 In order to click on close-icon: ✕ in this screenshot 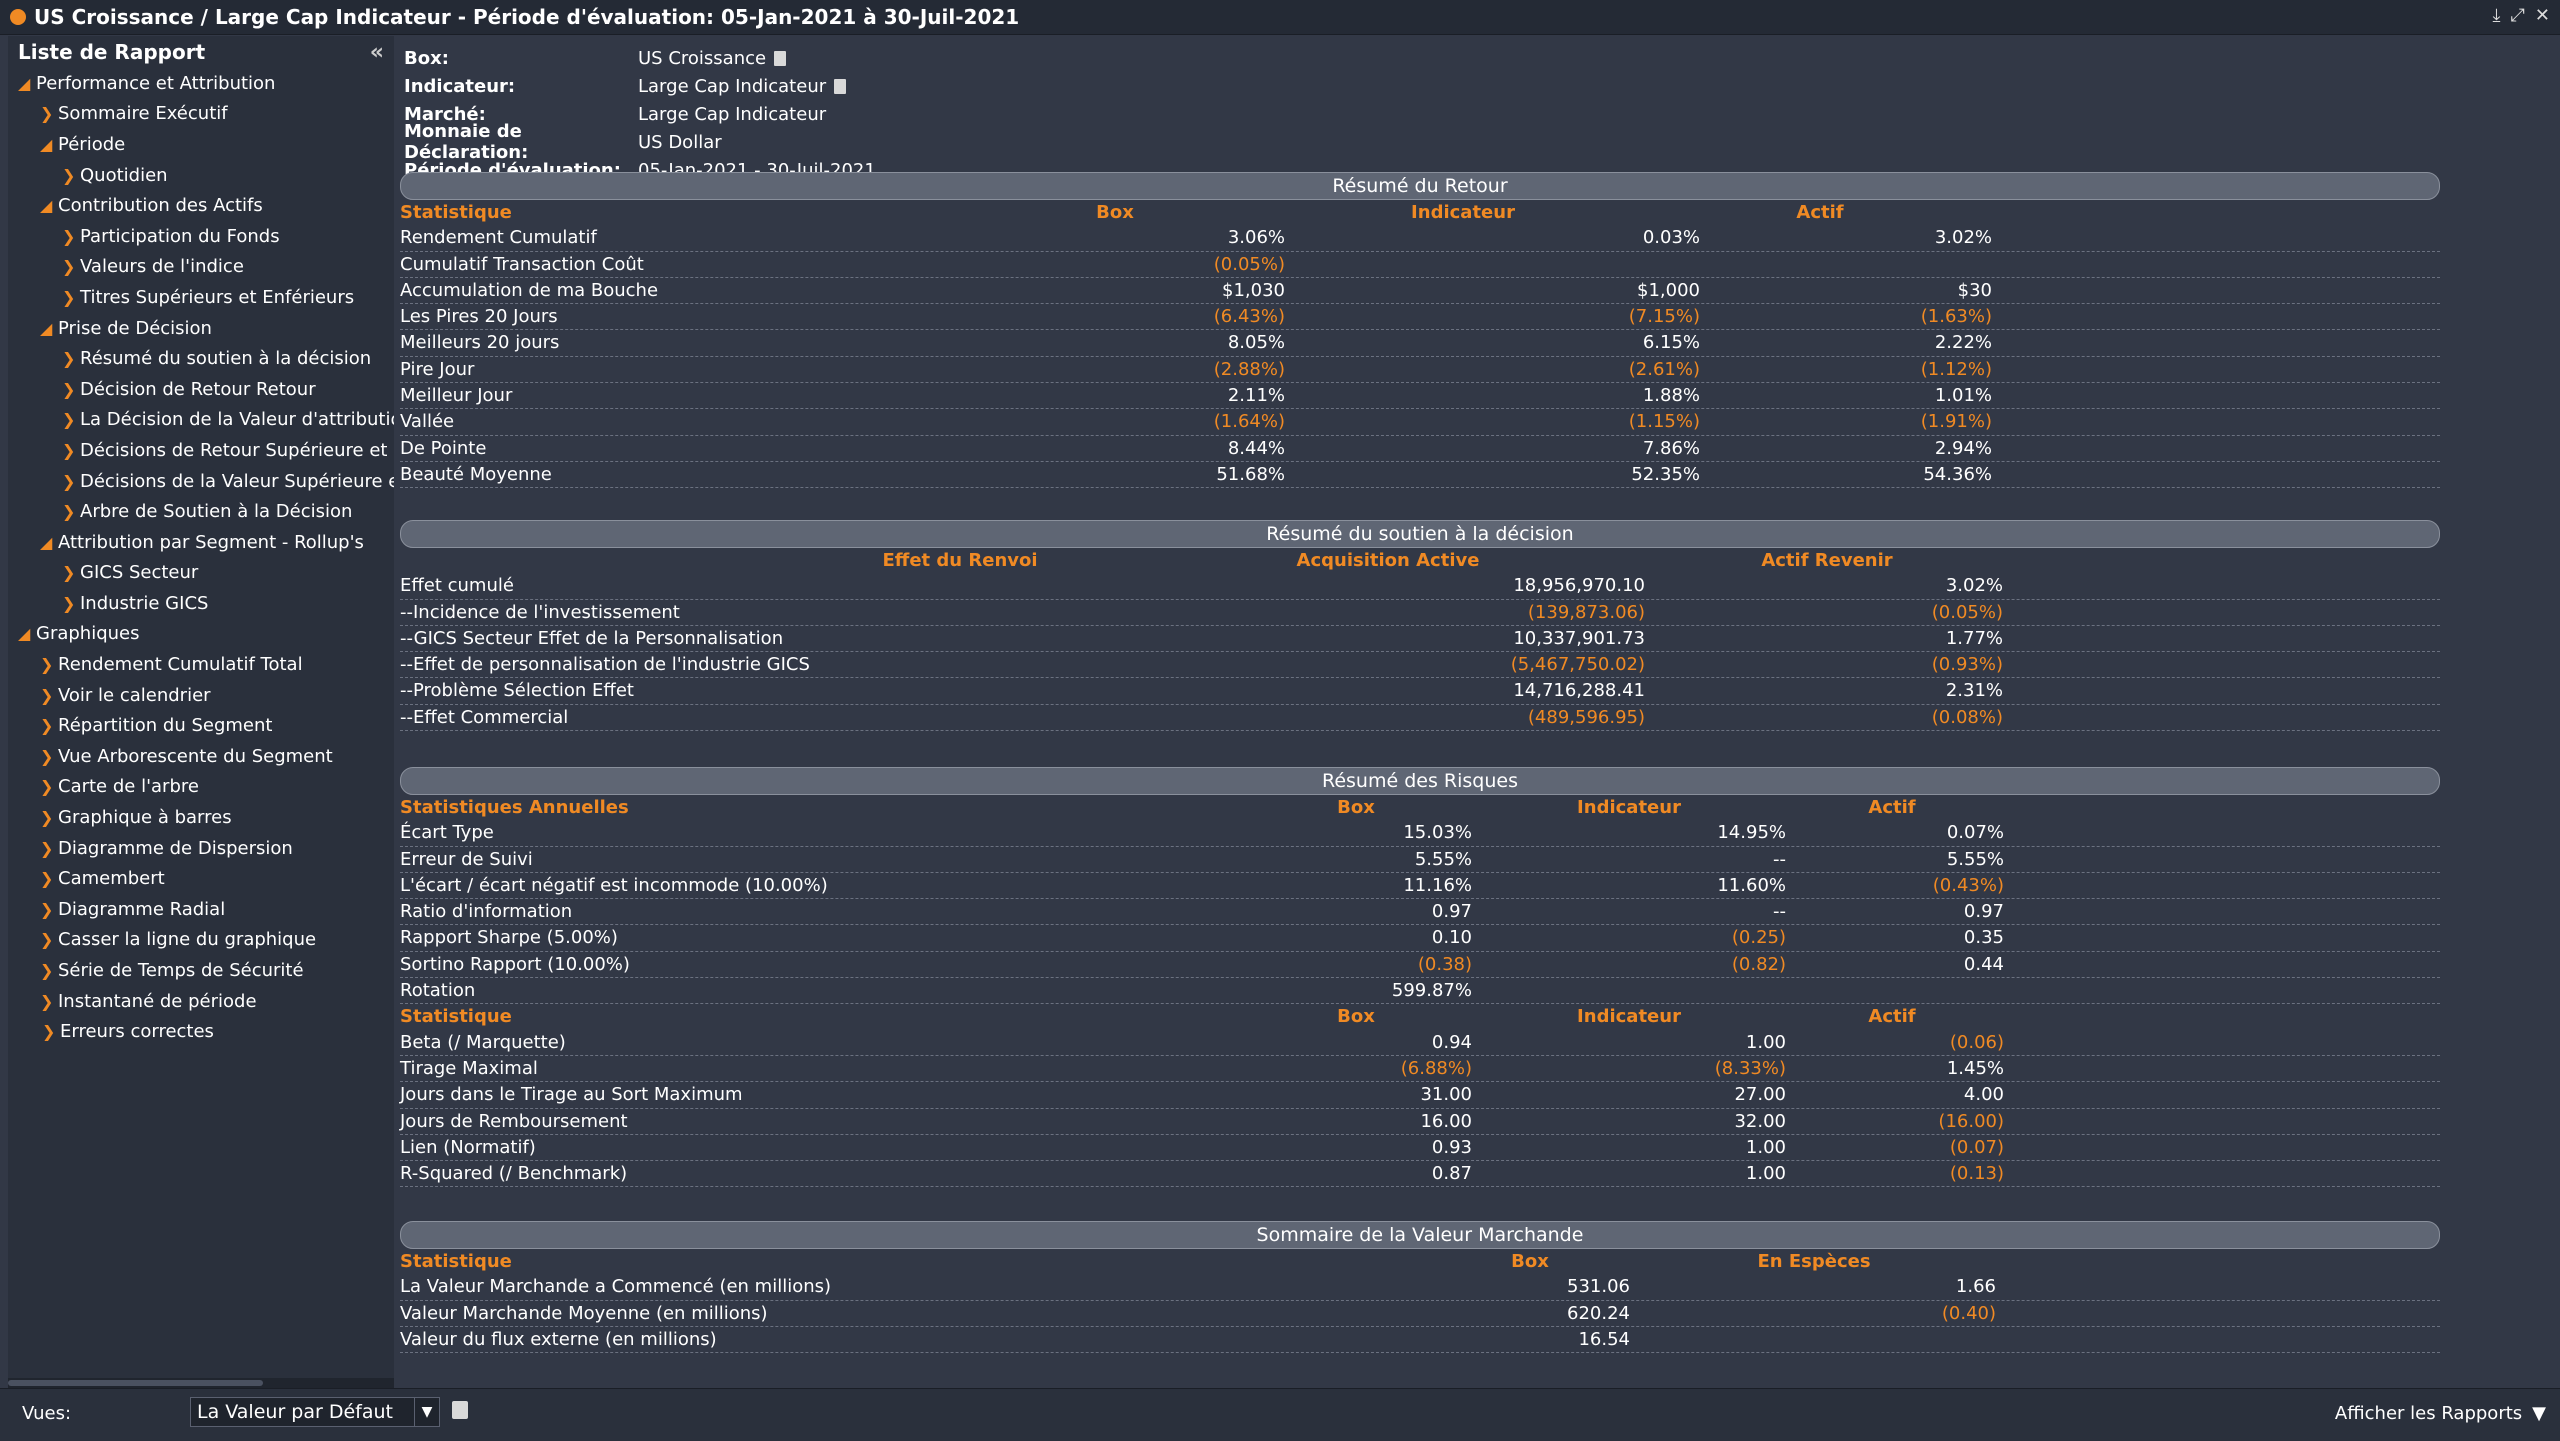, I will do `click(2542, 15)`.